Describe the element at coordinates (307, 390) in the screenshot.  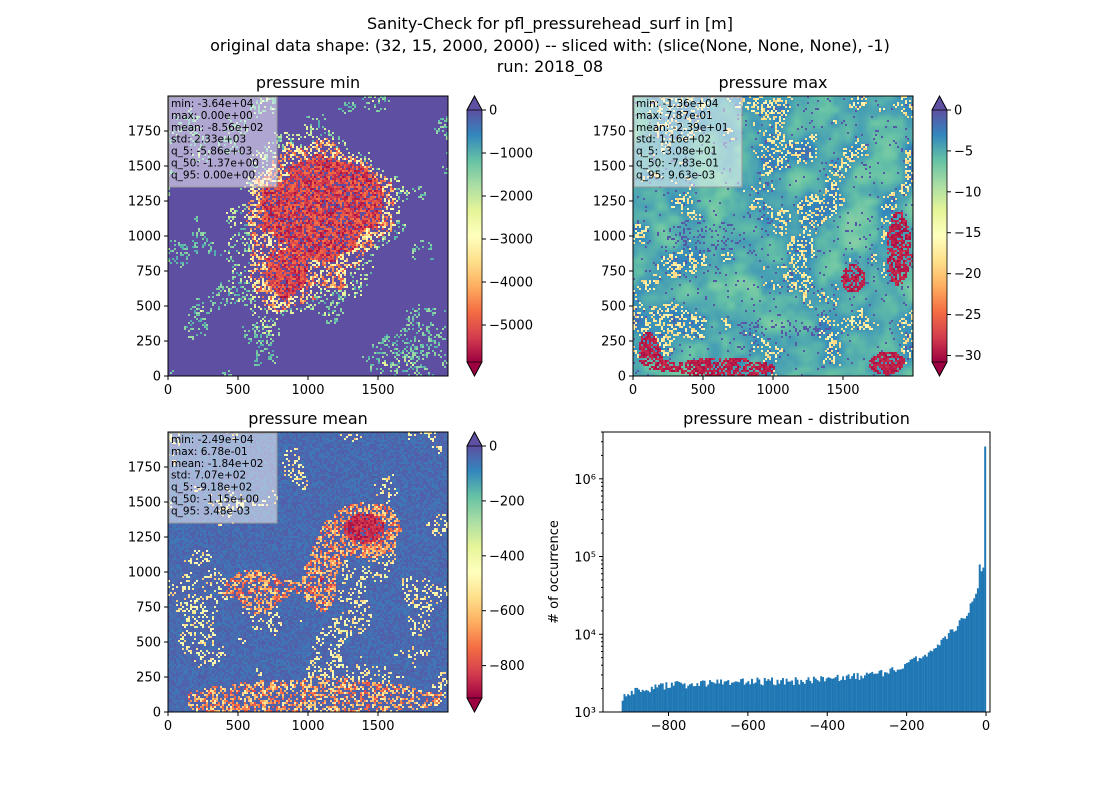
I see `x-tick-label: 1000` at that location.